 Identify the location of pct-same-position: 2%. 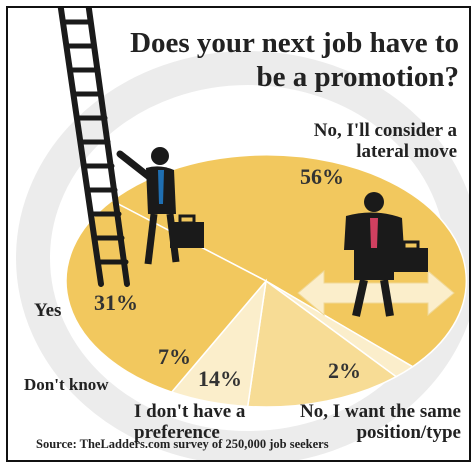
(344, 370).